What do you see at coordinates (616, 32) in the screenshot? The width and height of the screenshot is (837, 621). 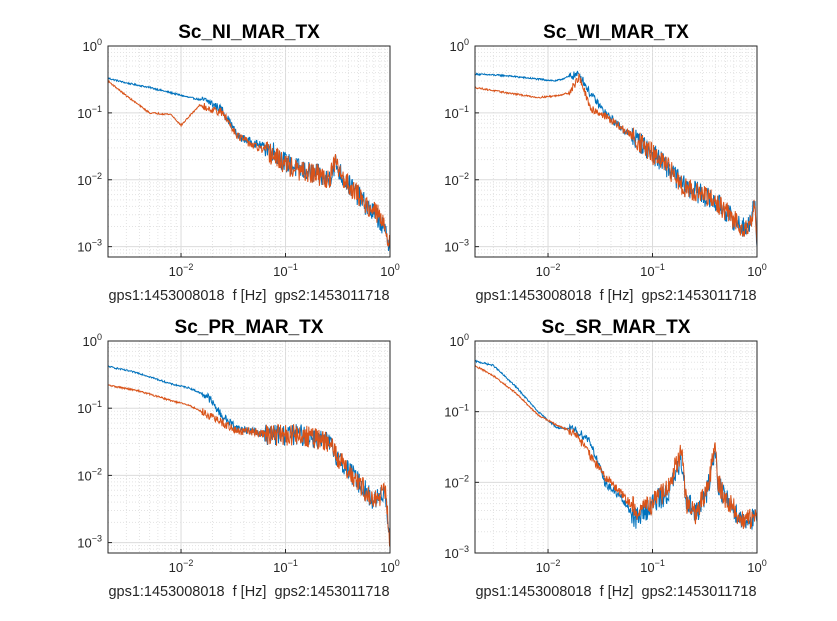 I see `chart-title: Sc_WI_MAR_TX` at bounding box center [616, 32].